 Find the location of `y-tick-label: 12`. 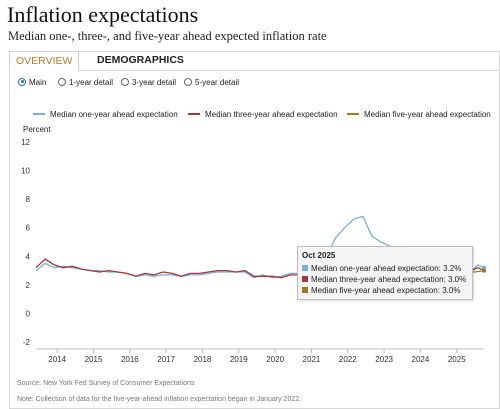

y-tick-label: 12 is located at coordinates (25, 142).